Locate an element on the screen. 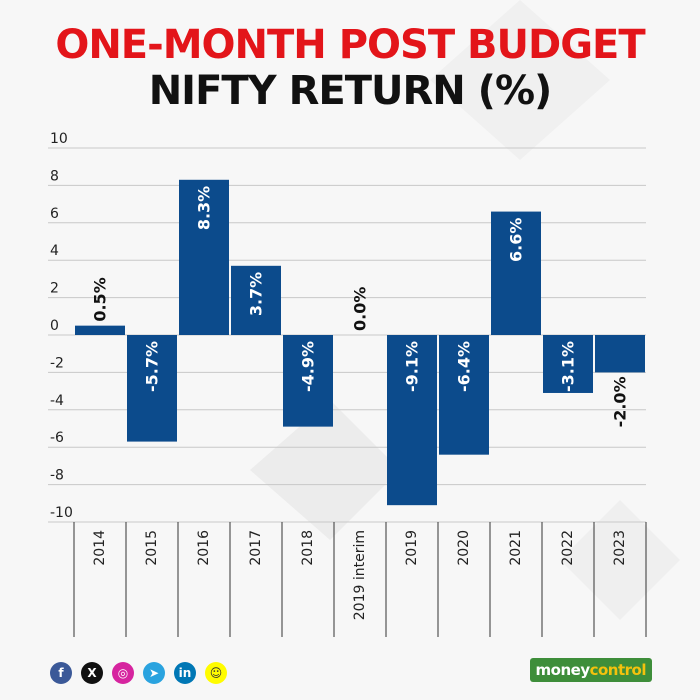 This screenshot has width=700, height=700. x-tick-label: 2021 is located at coordinates (516, 548).